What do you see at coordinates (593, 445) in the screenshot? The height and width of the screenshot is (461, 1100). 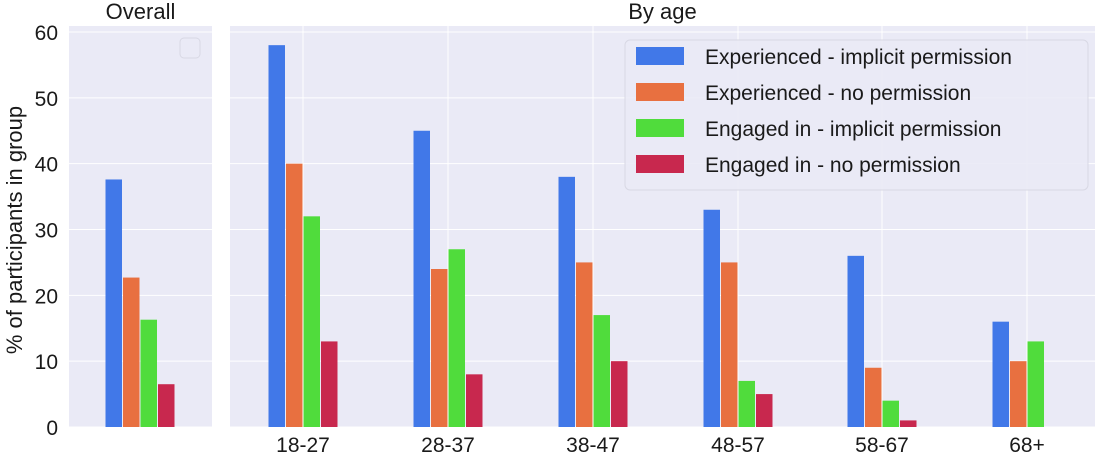 I see `x-tick-label: 38-47` at bounding box center [593, 445].